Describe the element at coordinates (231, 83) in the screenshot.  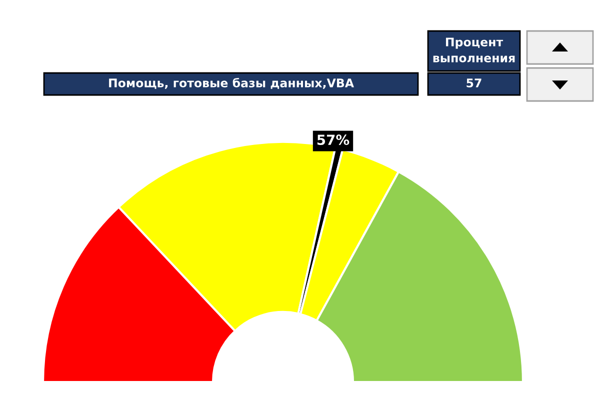
I see `text: Помощь, готовые базы данных,VBA` at that location.